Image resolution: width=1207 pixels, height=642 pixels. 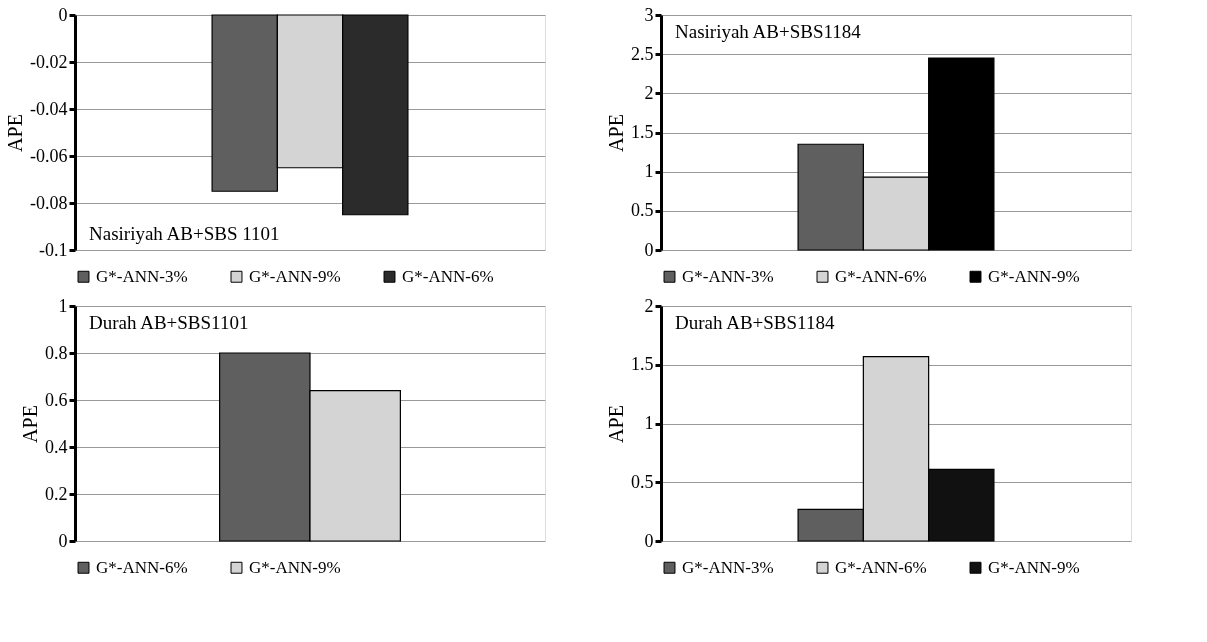 What do you see at coordinates (768, 31) in the screenshot?
I see `annotation: Nasiriyah AB+SBS1184` at bounding box center [768, 31].